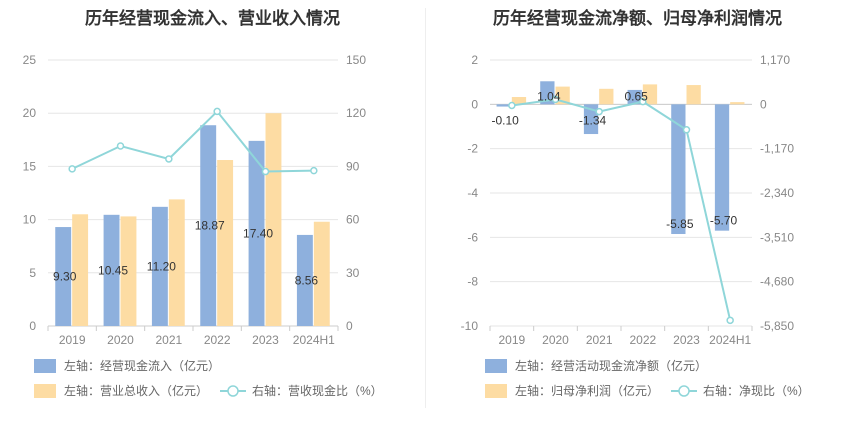  Describe the element at coordinates (775, 60) in the screenshot. I see `y2-tick-label: 1,170` at that location.